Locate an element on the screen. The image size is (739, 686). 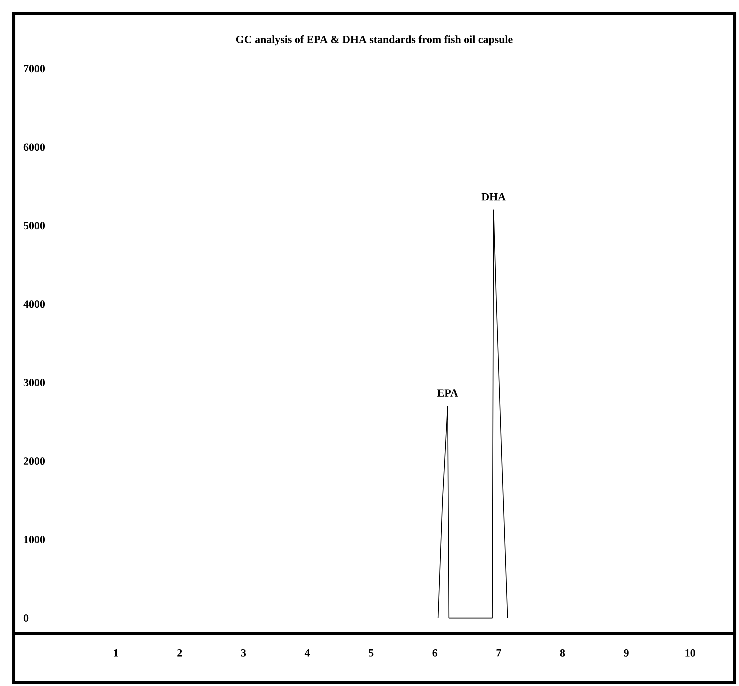
x-tick-label: 6 is located at coordinates (435, 653).